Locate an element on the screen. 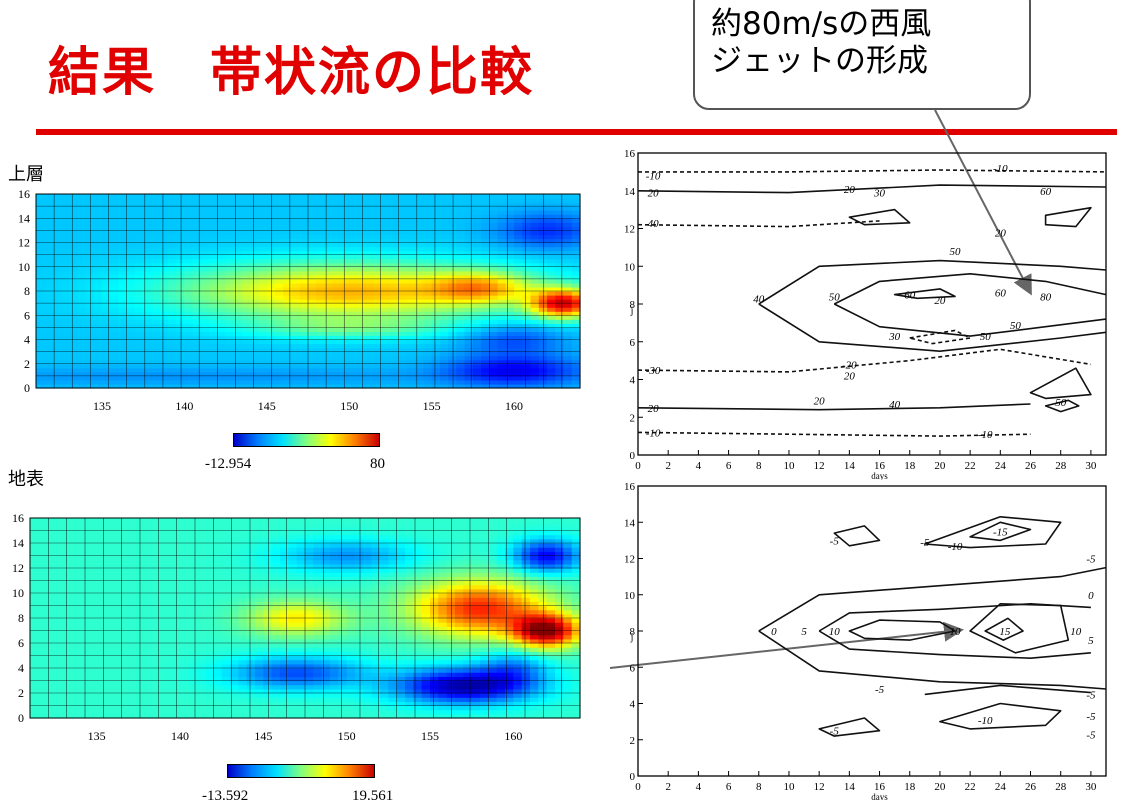  surface-colorbar is located at coordinates (301, 771).